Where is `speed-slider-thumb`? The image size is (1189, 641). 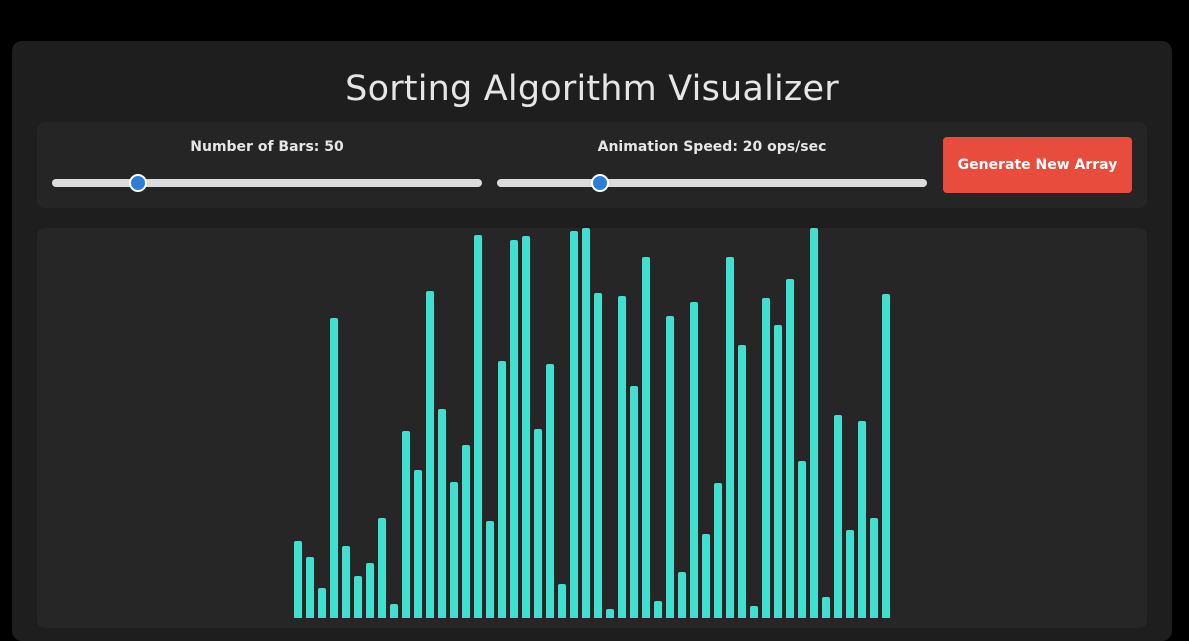
speed-slider-thumb is located at coordinates (600, 183).